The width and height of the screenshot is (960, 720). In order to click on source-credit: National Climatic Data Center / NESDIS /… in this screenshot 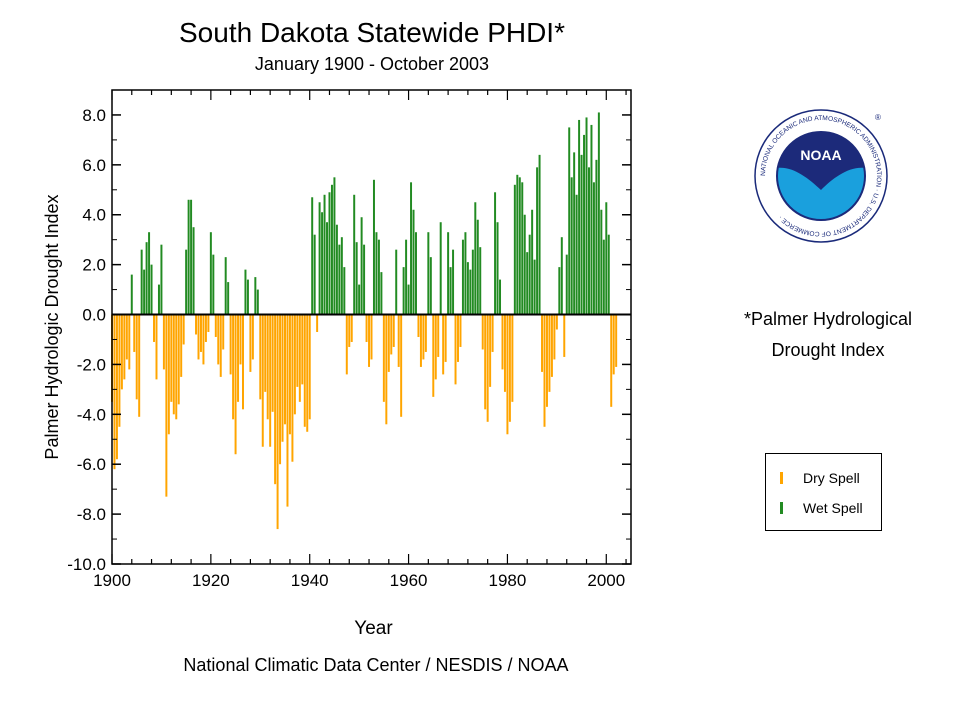, I will do `click(375, 665)`.